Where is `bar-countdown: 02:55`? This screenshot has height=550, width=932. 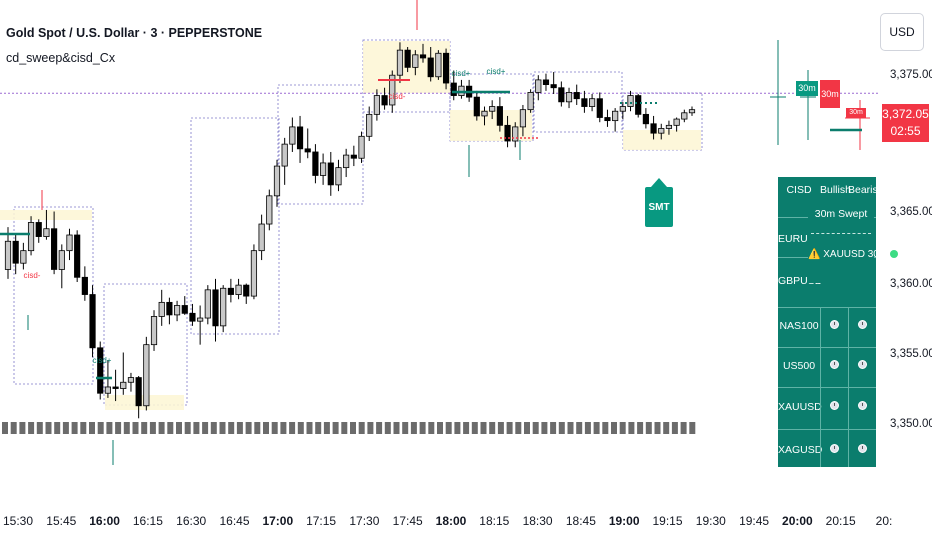
bar-countdown: 02:55 is located at coordinates (905, 131).